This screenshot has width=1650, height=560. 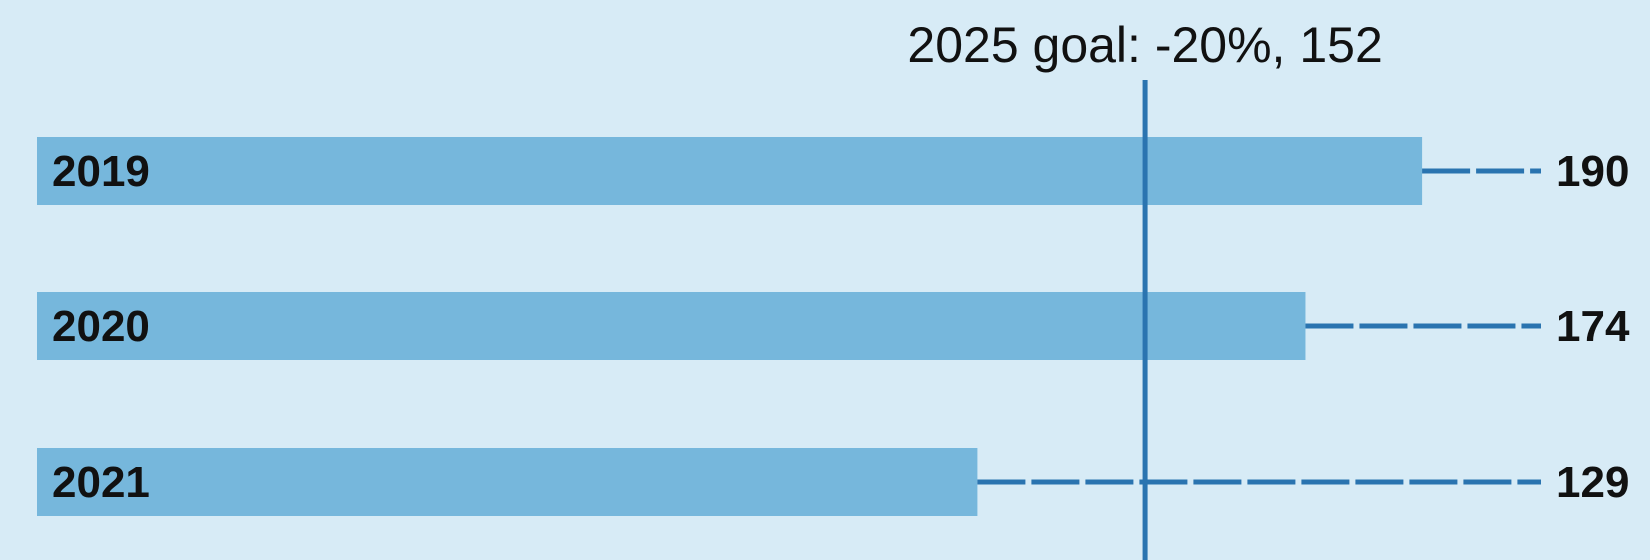 I want to click on bar-2020, so click(x=671, y=326).